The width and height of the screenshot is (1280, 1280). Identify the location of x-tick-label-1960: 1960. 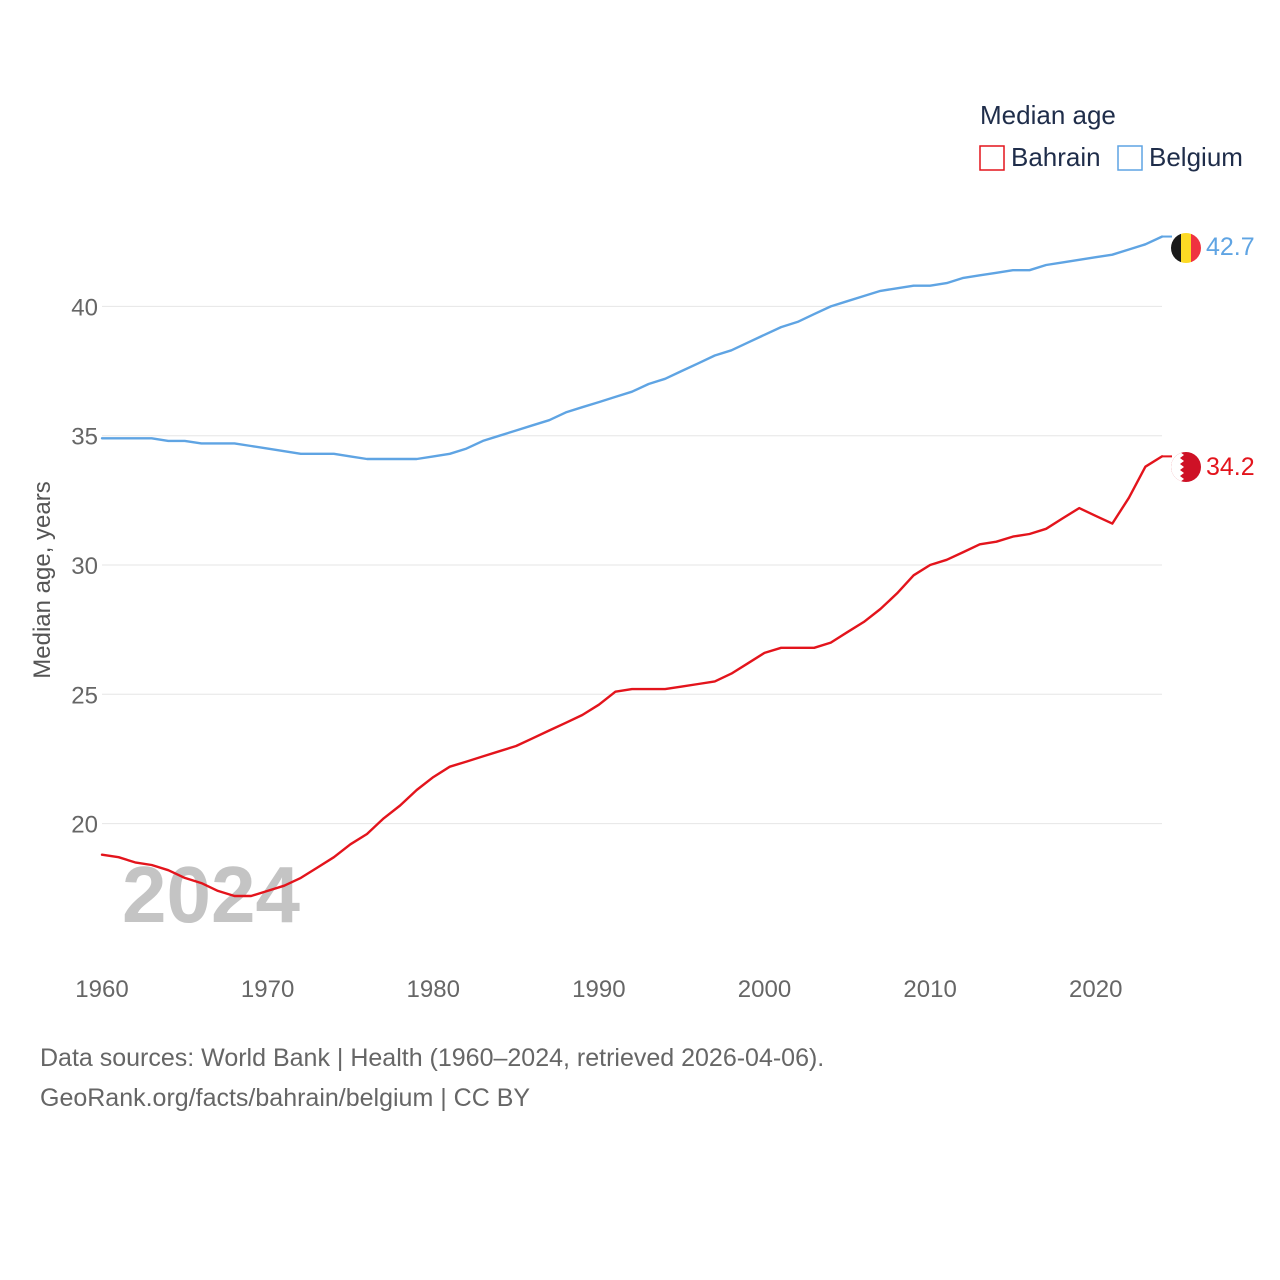
(101, 989).